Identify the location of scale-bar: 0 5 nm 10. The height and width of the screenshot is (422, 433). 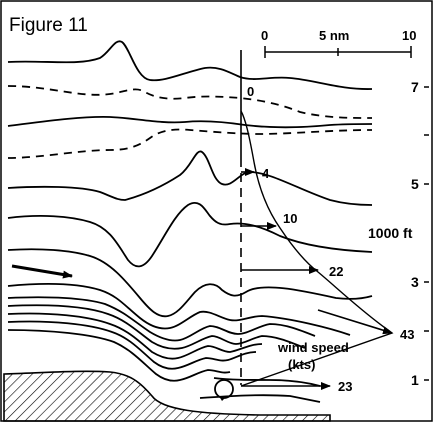
(338, 43).